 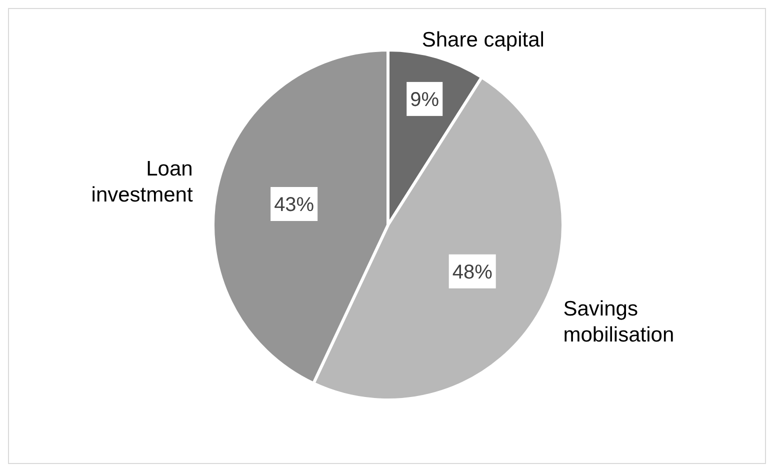 What do you see at coordinates (483, 40) in the screenshot?
I see `slice-label: Share capital` at bounding box center [483, 40].